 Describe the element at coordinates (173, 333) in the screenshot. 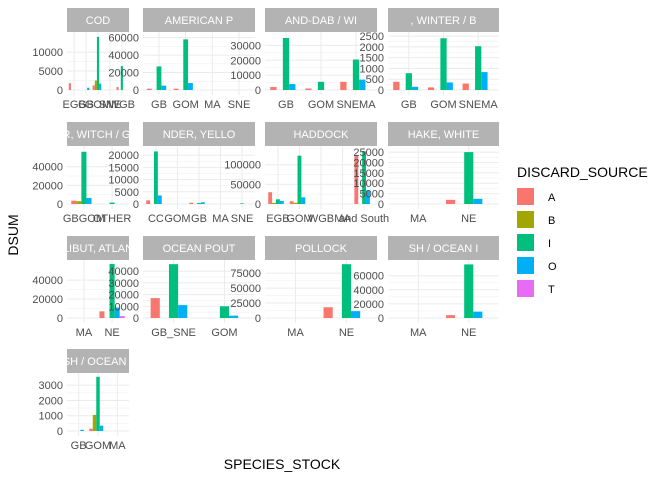

I see `x-tick-label: GB_SNE` at that location.